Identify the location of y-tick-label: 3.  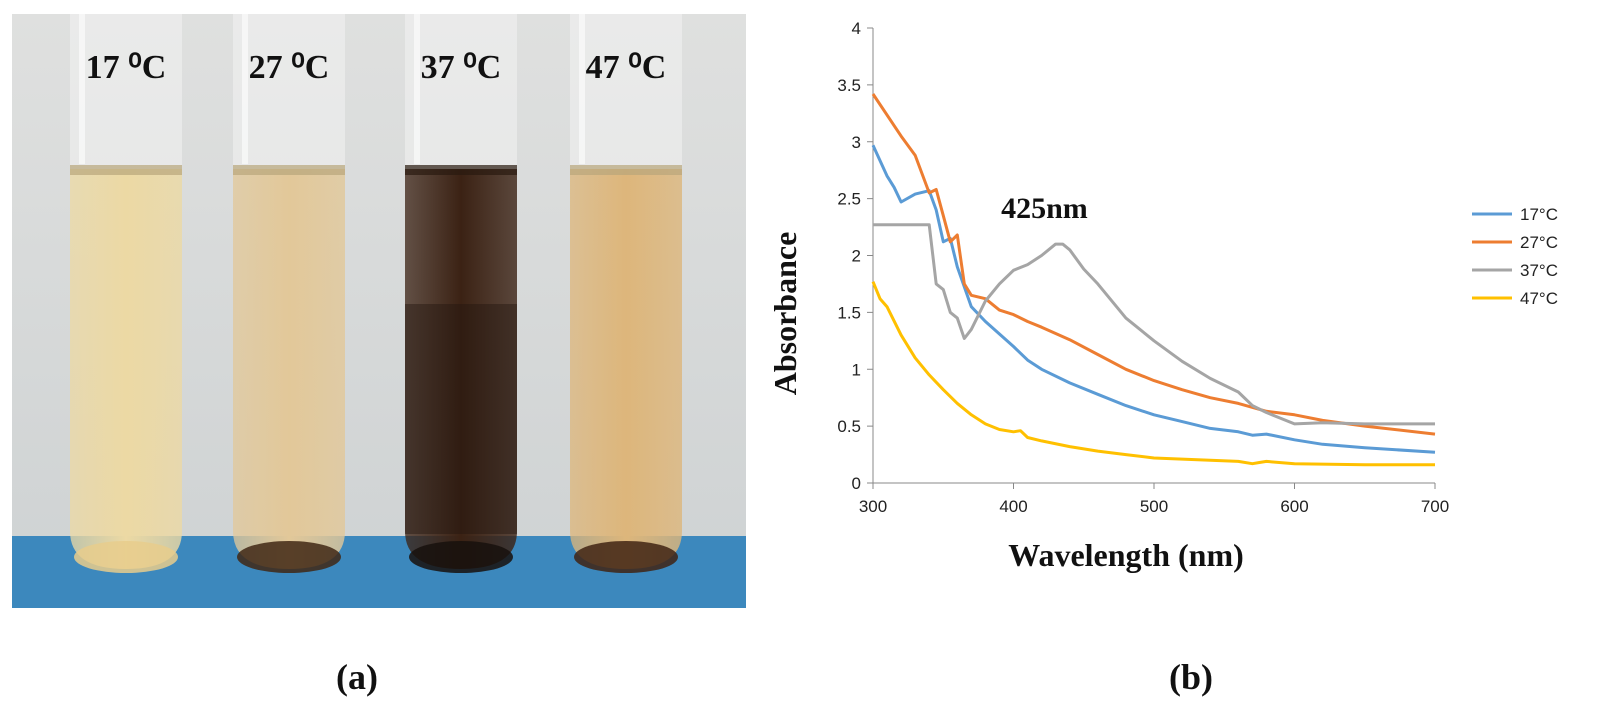
(856, 142).